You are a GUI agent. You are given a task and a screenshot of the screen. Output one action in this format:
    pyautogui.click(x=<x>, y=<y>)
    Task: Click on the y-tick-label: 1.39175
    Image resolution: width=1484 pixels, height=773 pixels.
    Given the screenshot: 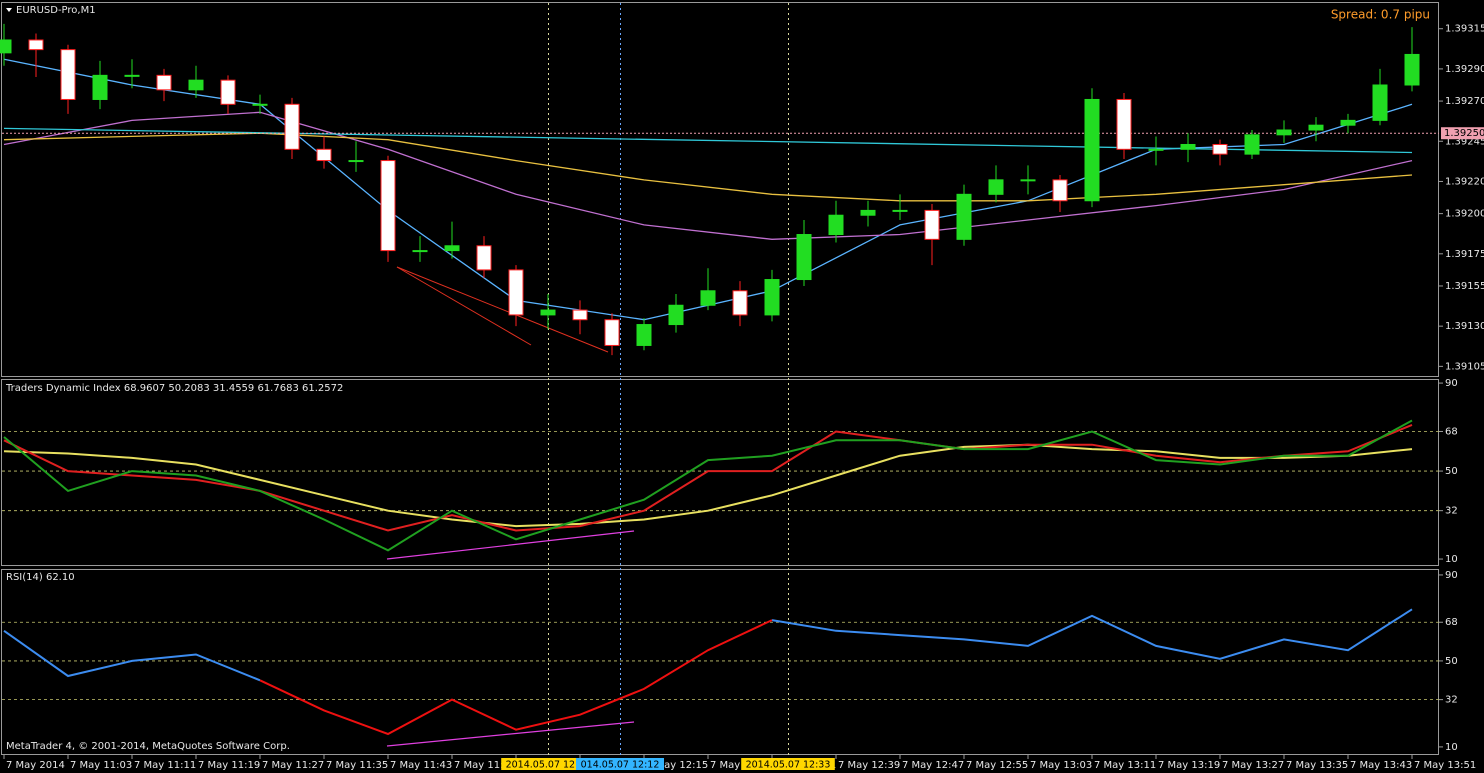 What is the action you would take?
    pyautogui.click(x=1464, y=254)
    